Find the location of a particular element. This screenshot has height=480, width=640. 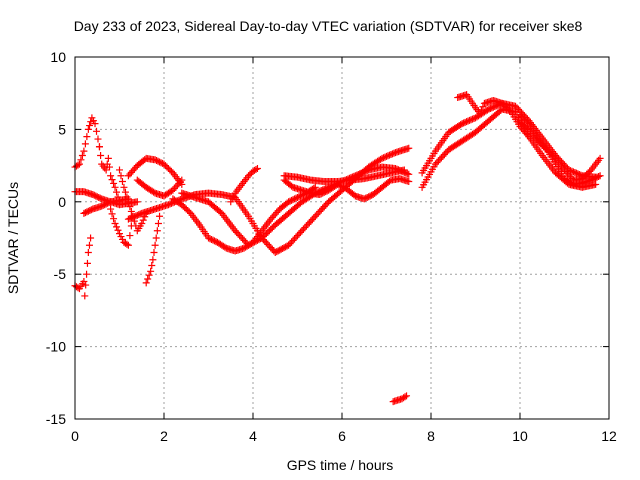

series-track-q is located at coordinates (400, 399).